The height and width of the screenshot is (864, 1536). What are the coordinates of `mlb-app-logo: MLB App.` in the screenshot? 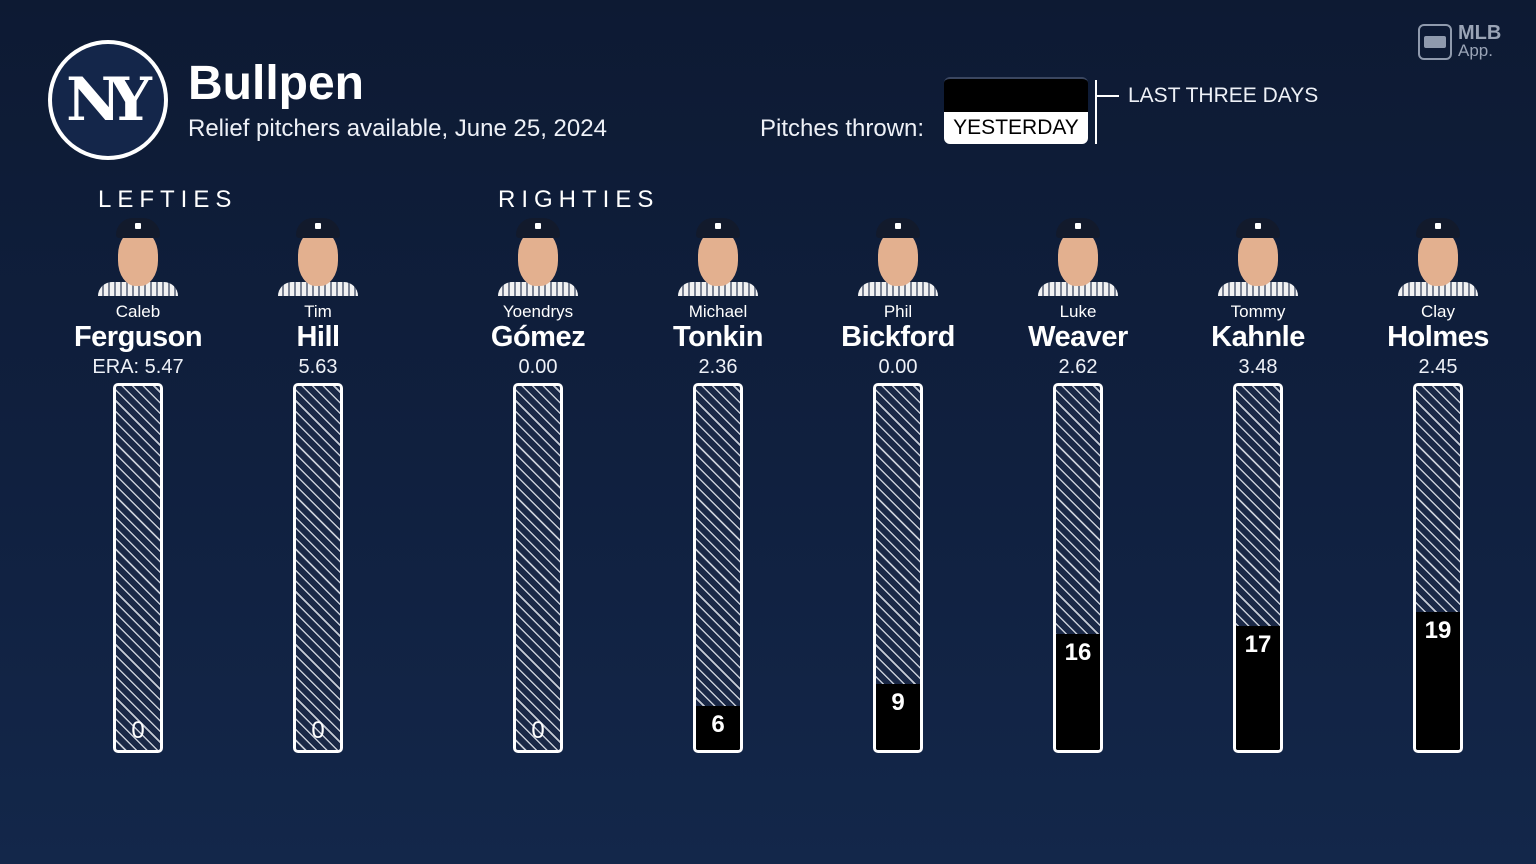 It's located at (1460, 41).